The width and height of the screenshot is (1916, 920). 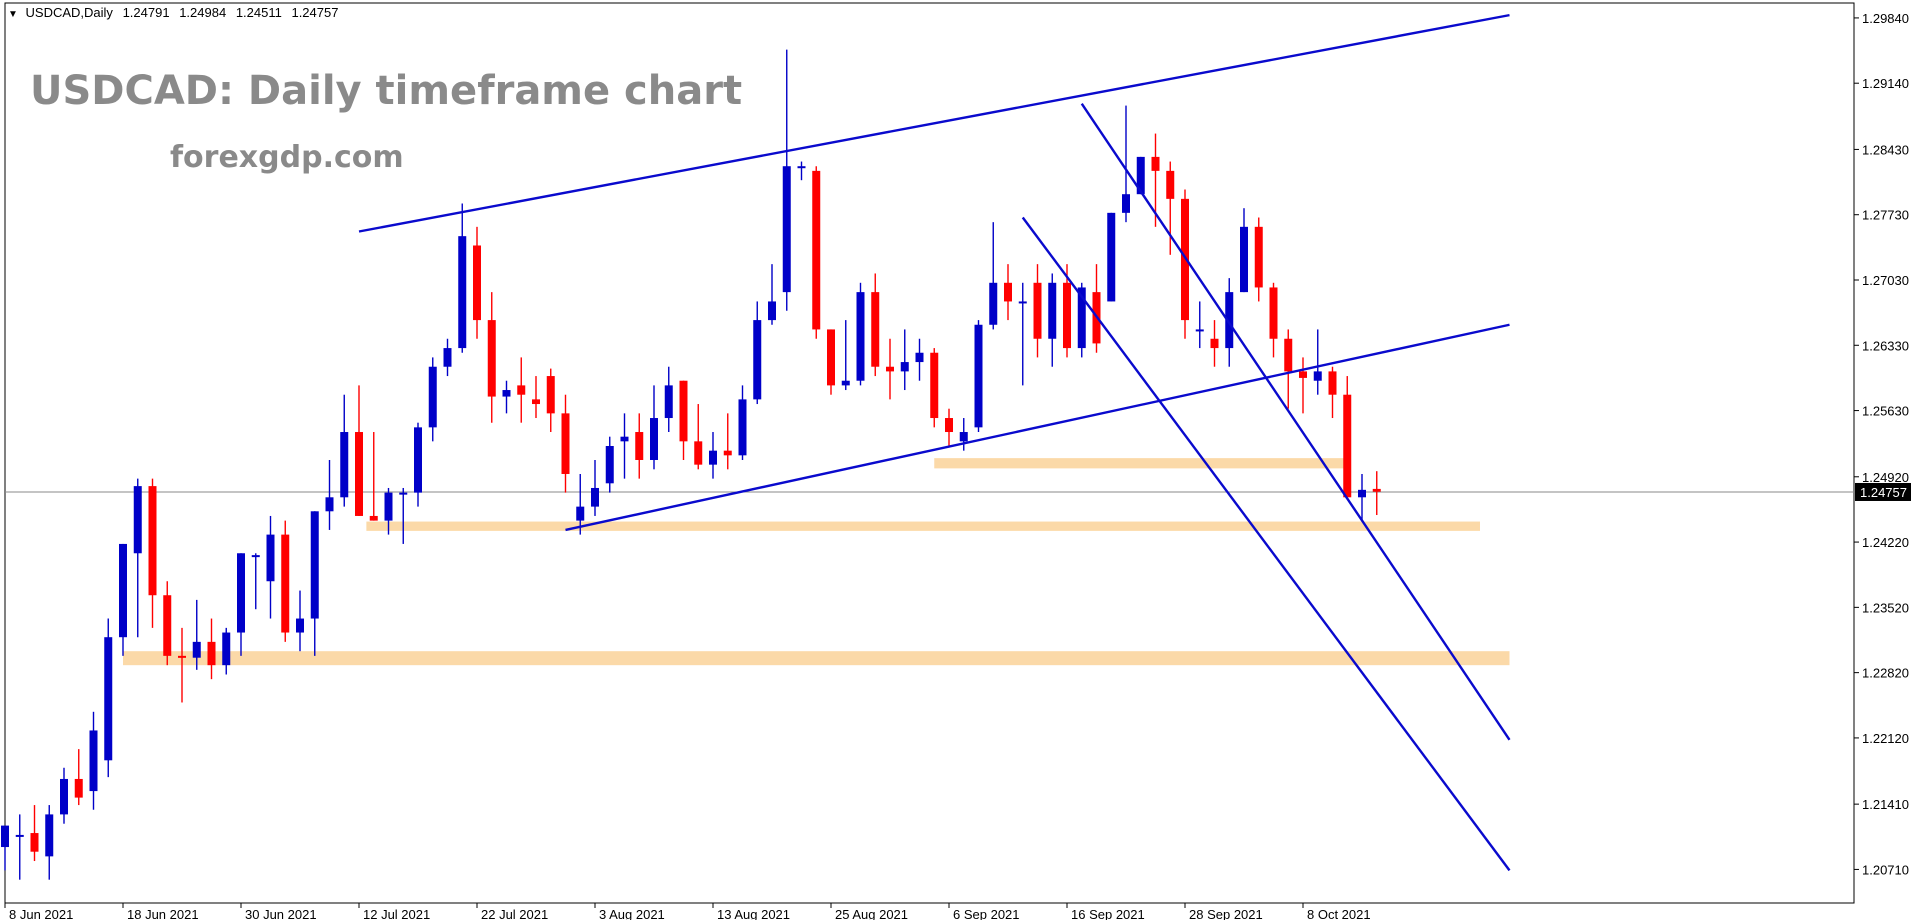 What do you see at coordinates (1885, 18) in the screenshot?
I see `y-tick-label: 1.29840` at bounding box center [1885, 18].